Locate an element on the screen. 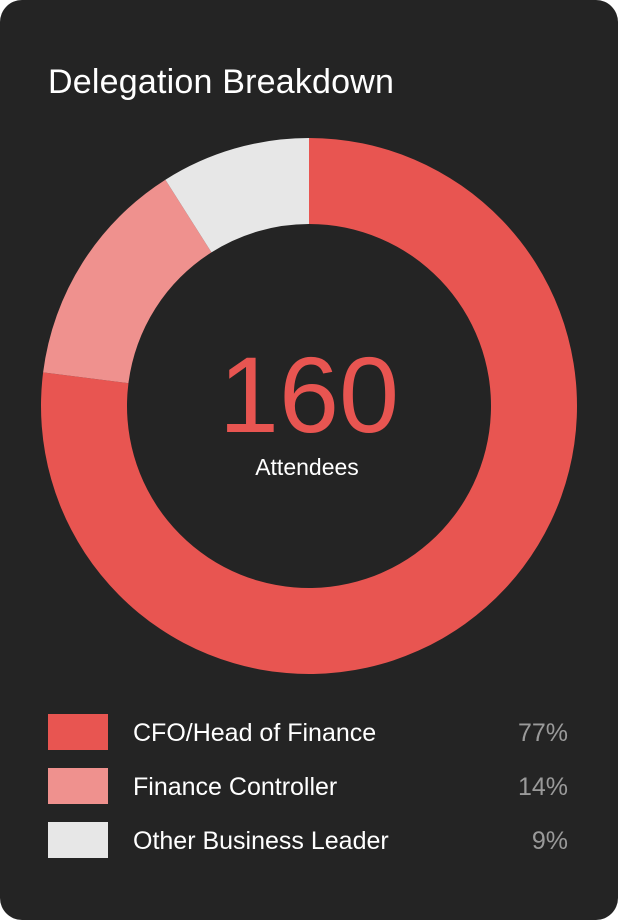 The width and height of the screenshot is (618, 920). legend-value-cfo: 77% is located at coordinates (542, 733).